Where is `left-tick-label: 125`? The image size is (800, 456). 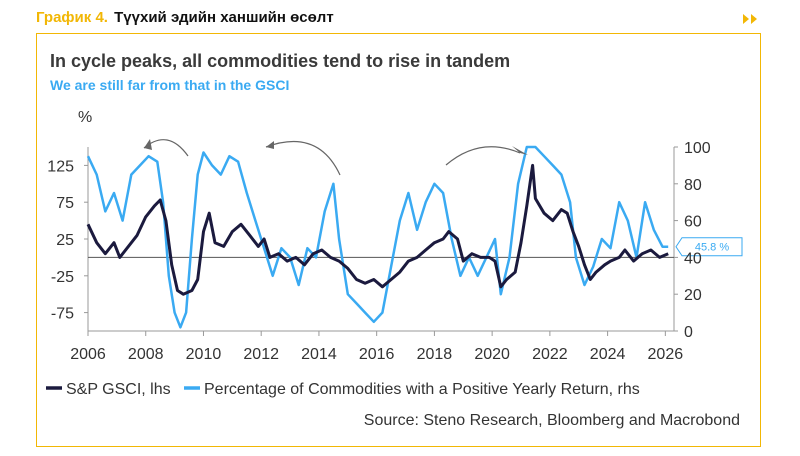
left-tick-label: 125 is located at coordinates (60, 166).